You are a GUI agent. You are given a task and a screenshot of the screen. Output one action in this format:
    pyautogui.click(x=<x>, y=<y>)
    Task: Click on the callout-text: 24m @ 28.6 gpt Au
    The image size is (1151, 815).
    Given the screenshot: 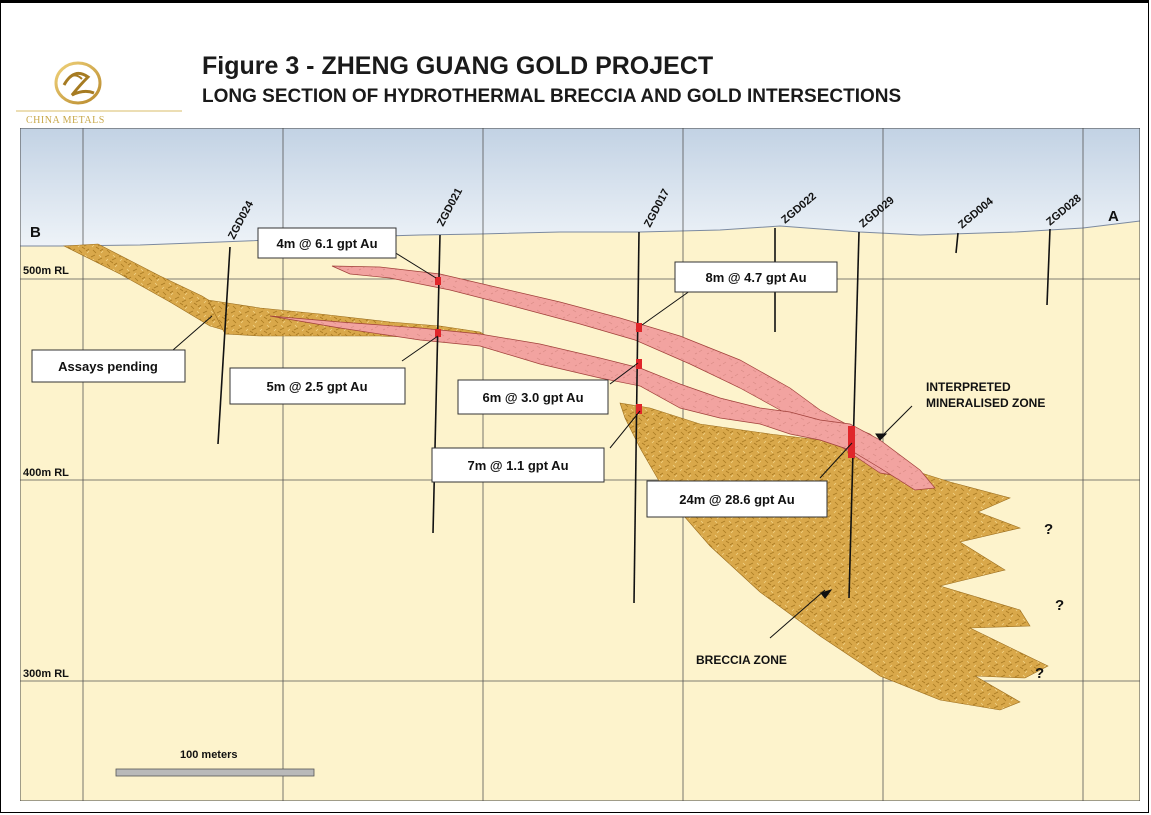 What is the action you would take?
    pyautogui.click(x=737, y=499)
    